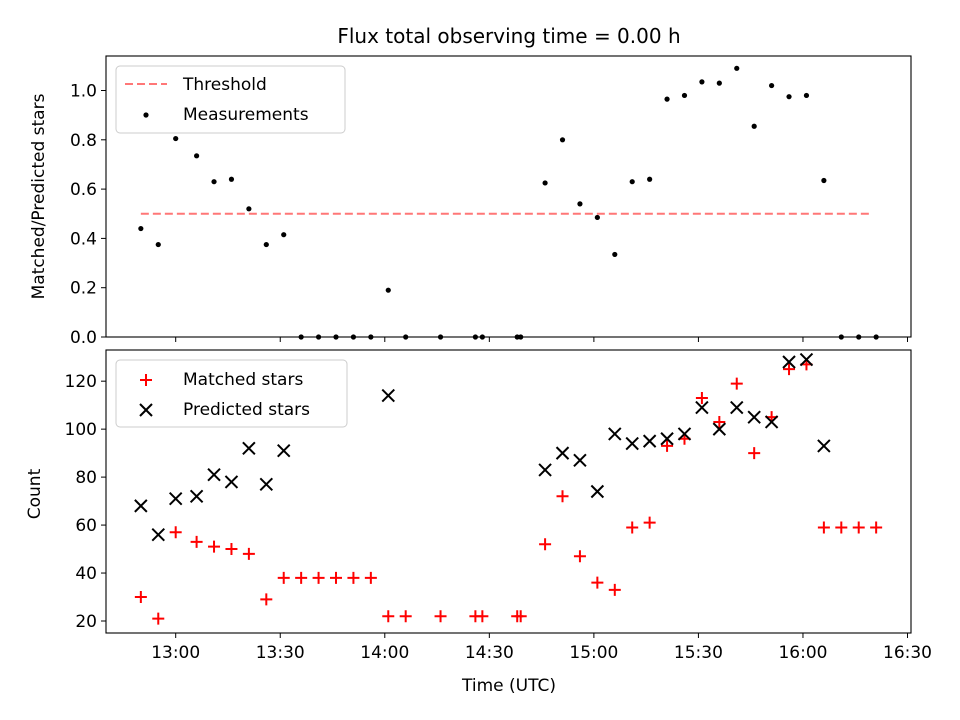 The image size is (960, 720). What do you see at coordinates (39, 196) in the screenshot?
I see `top-y-axis-label: Matched/Predicted stars` at bounding box center [39, 196].